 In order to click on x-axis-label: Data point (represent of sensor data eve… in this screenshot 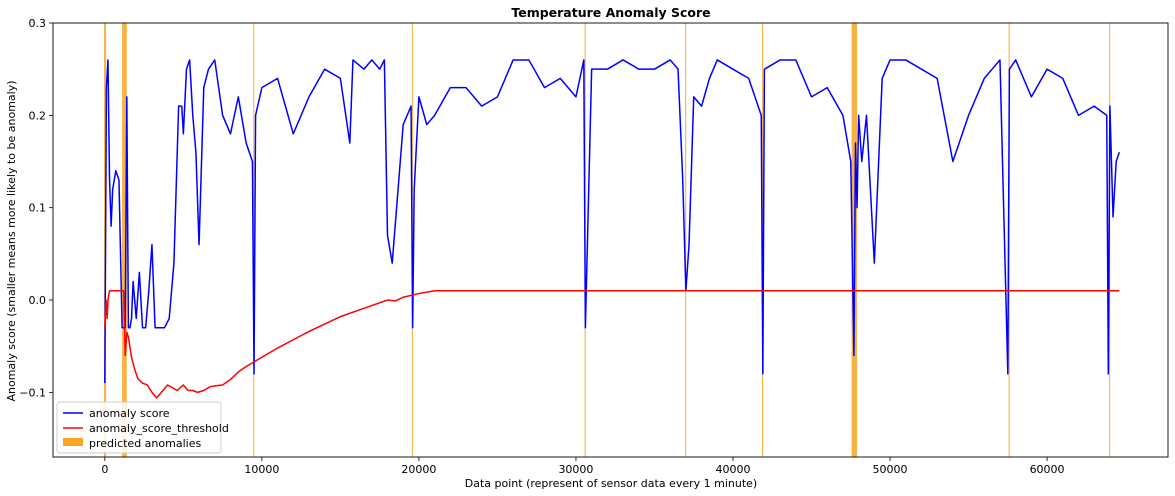, I will do `click(611, 483)`.